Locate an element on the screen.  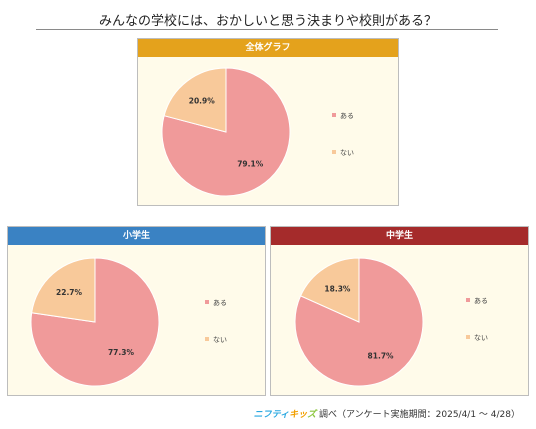
slice-label-yes: 81.7% is located at coordinates (381, 355).